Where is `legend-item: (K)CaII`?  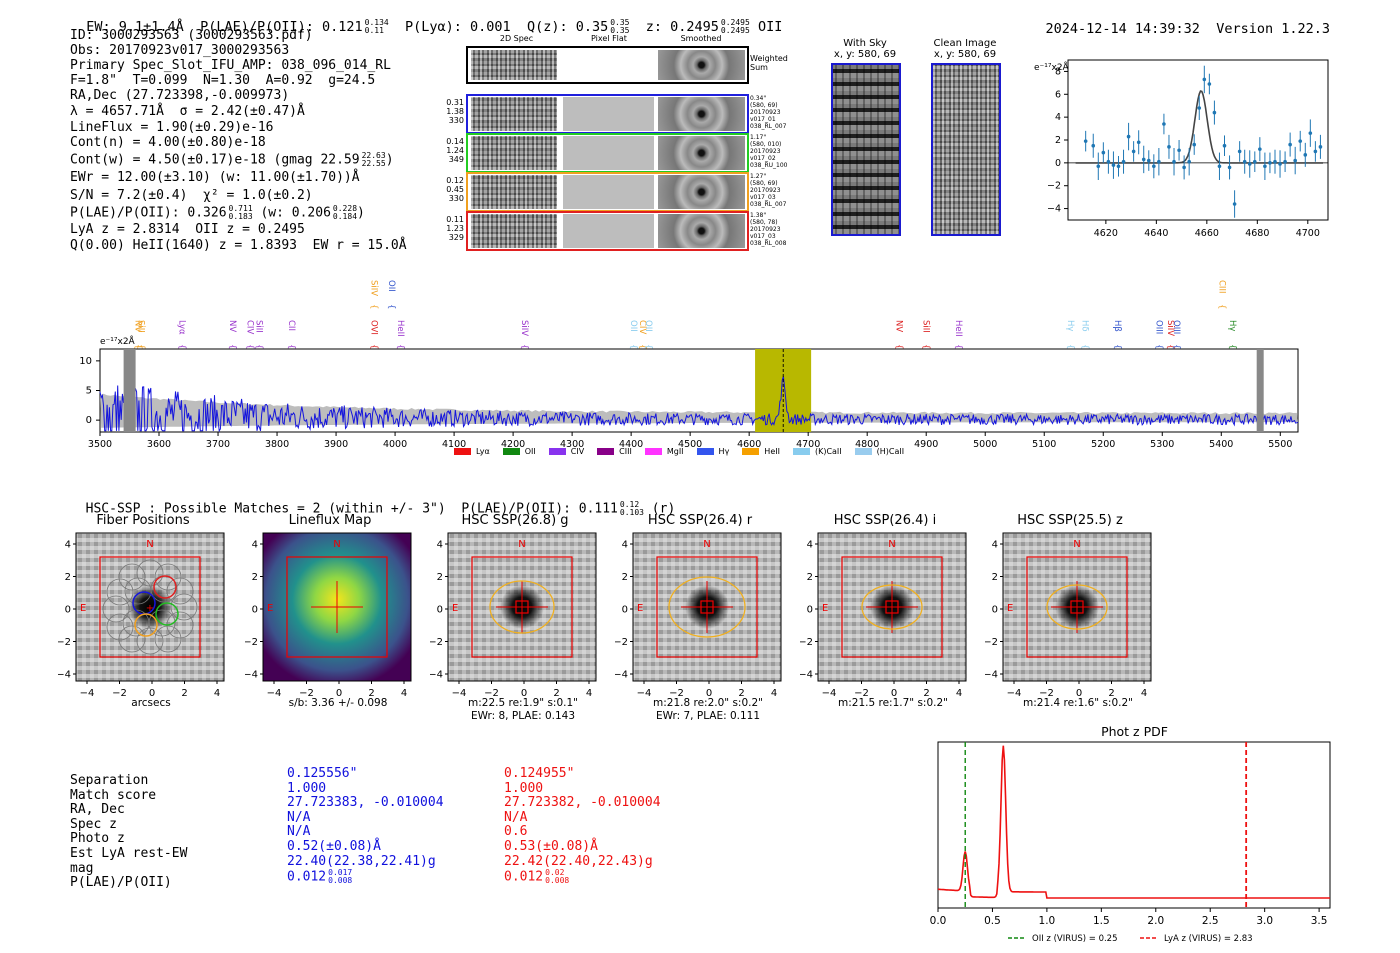 legend-item: (K)CaII is located at coordinates (817, 451).